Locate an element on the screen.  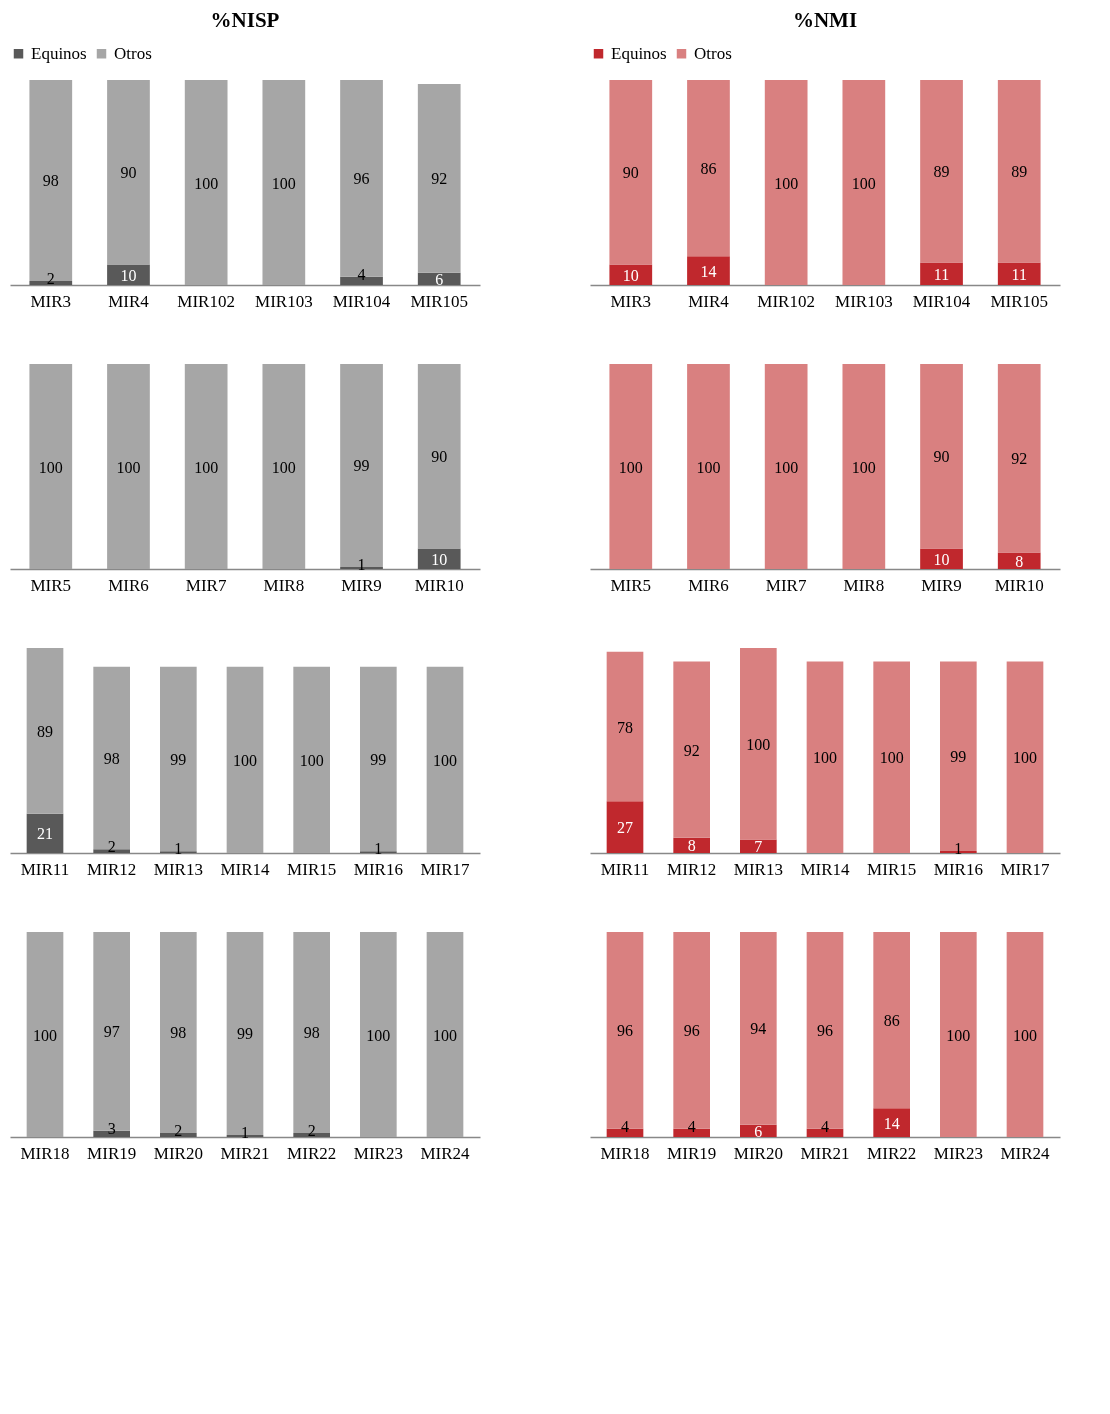
x-tick-label: MIR8 is located at coordinates (284, 585).